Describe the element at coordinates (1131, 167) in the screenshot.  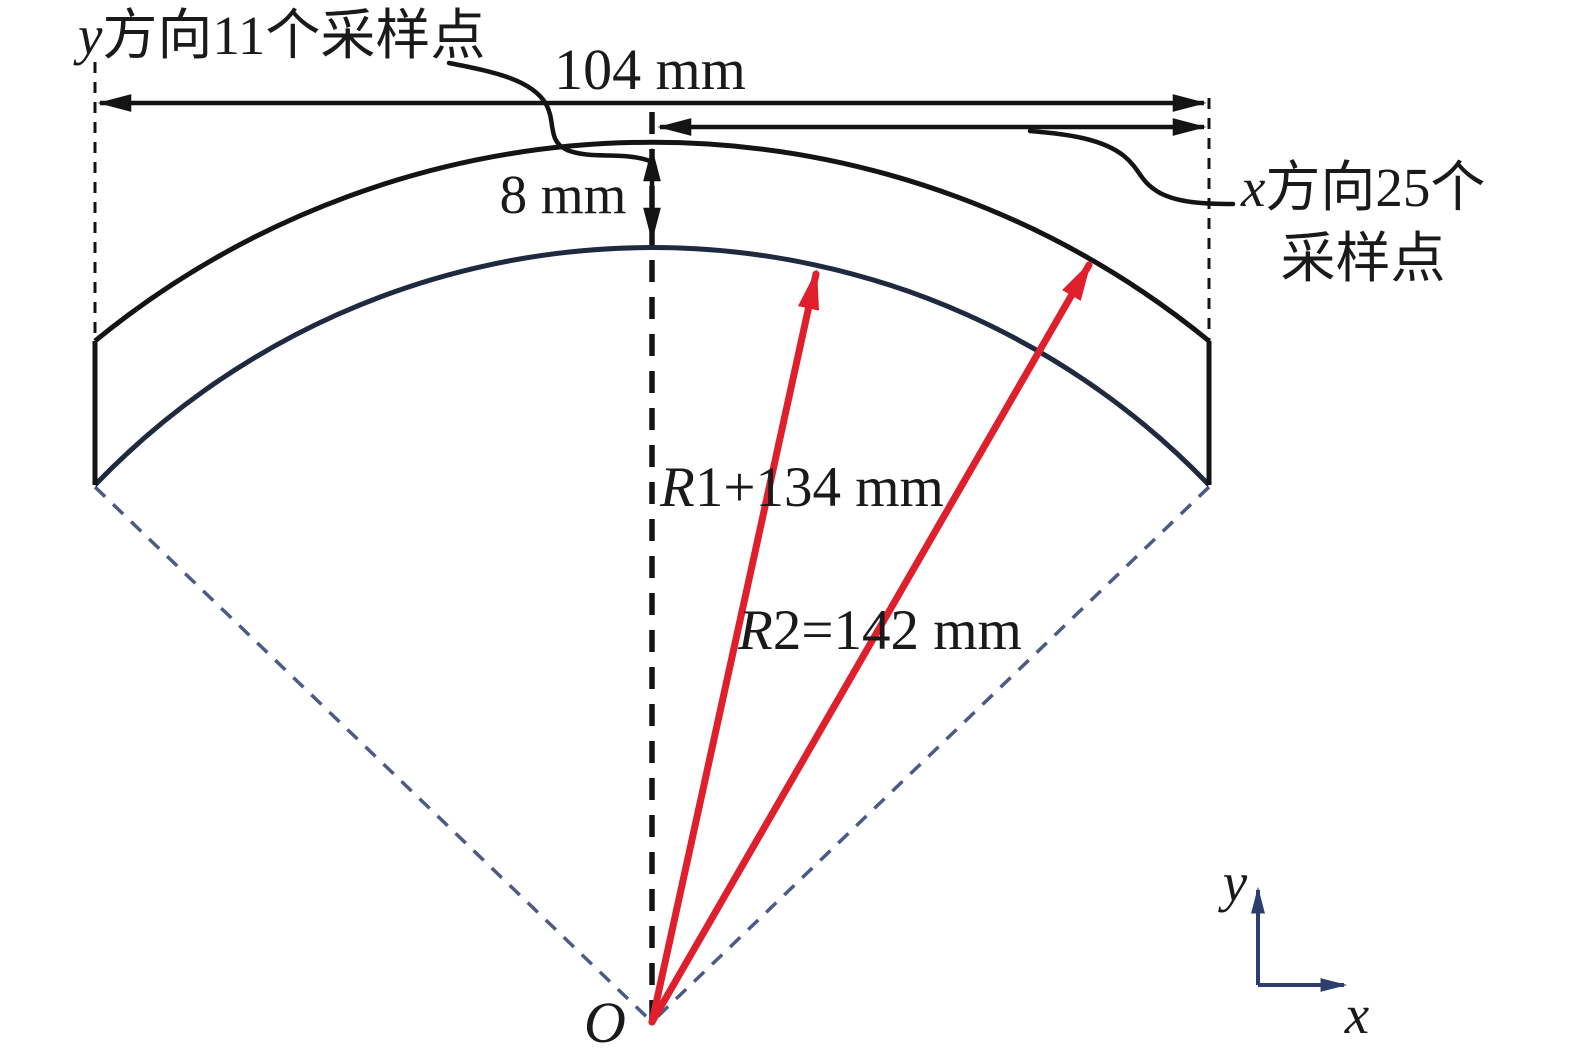
I see `x-label-leader-curve` at that location.